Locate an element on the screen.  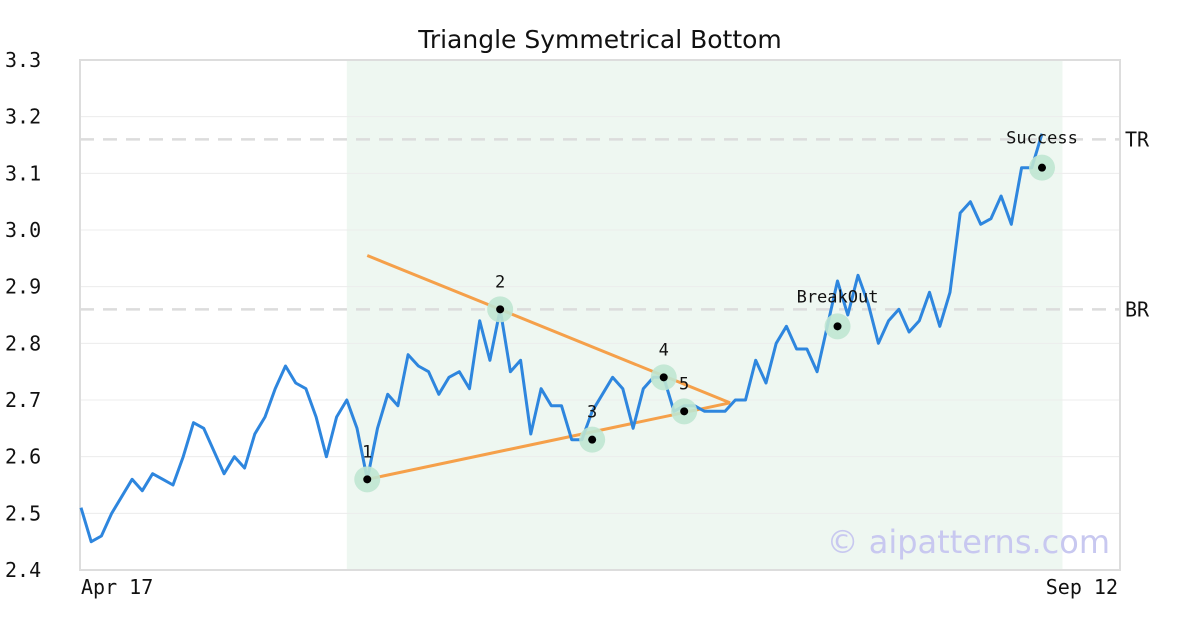
y-tick-label: 2.5 is located at coordinates (23, 513).